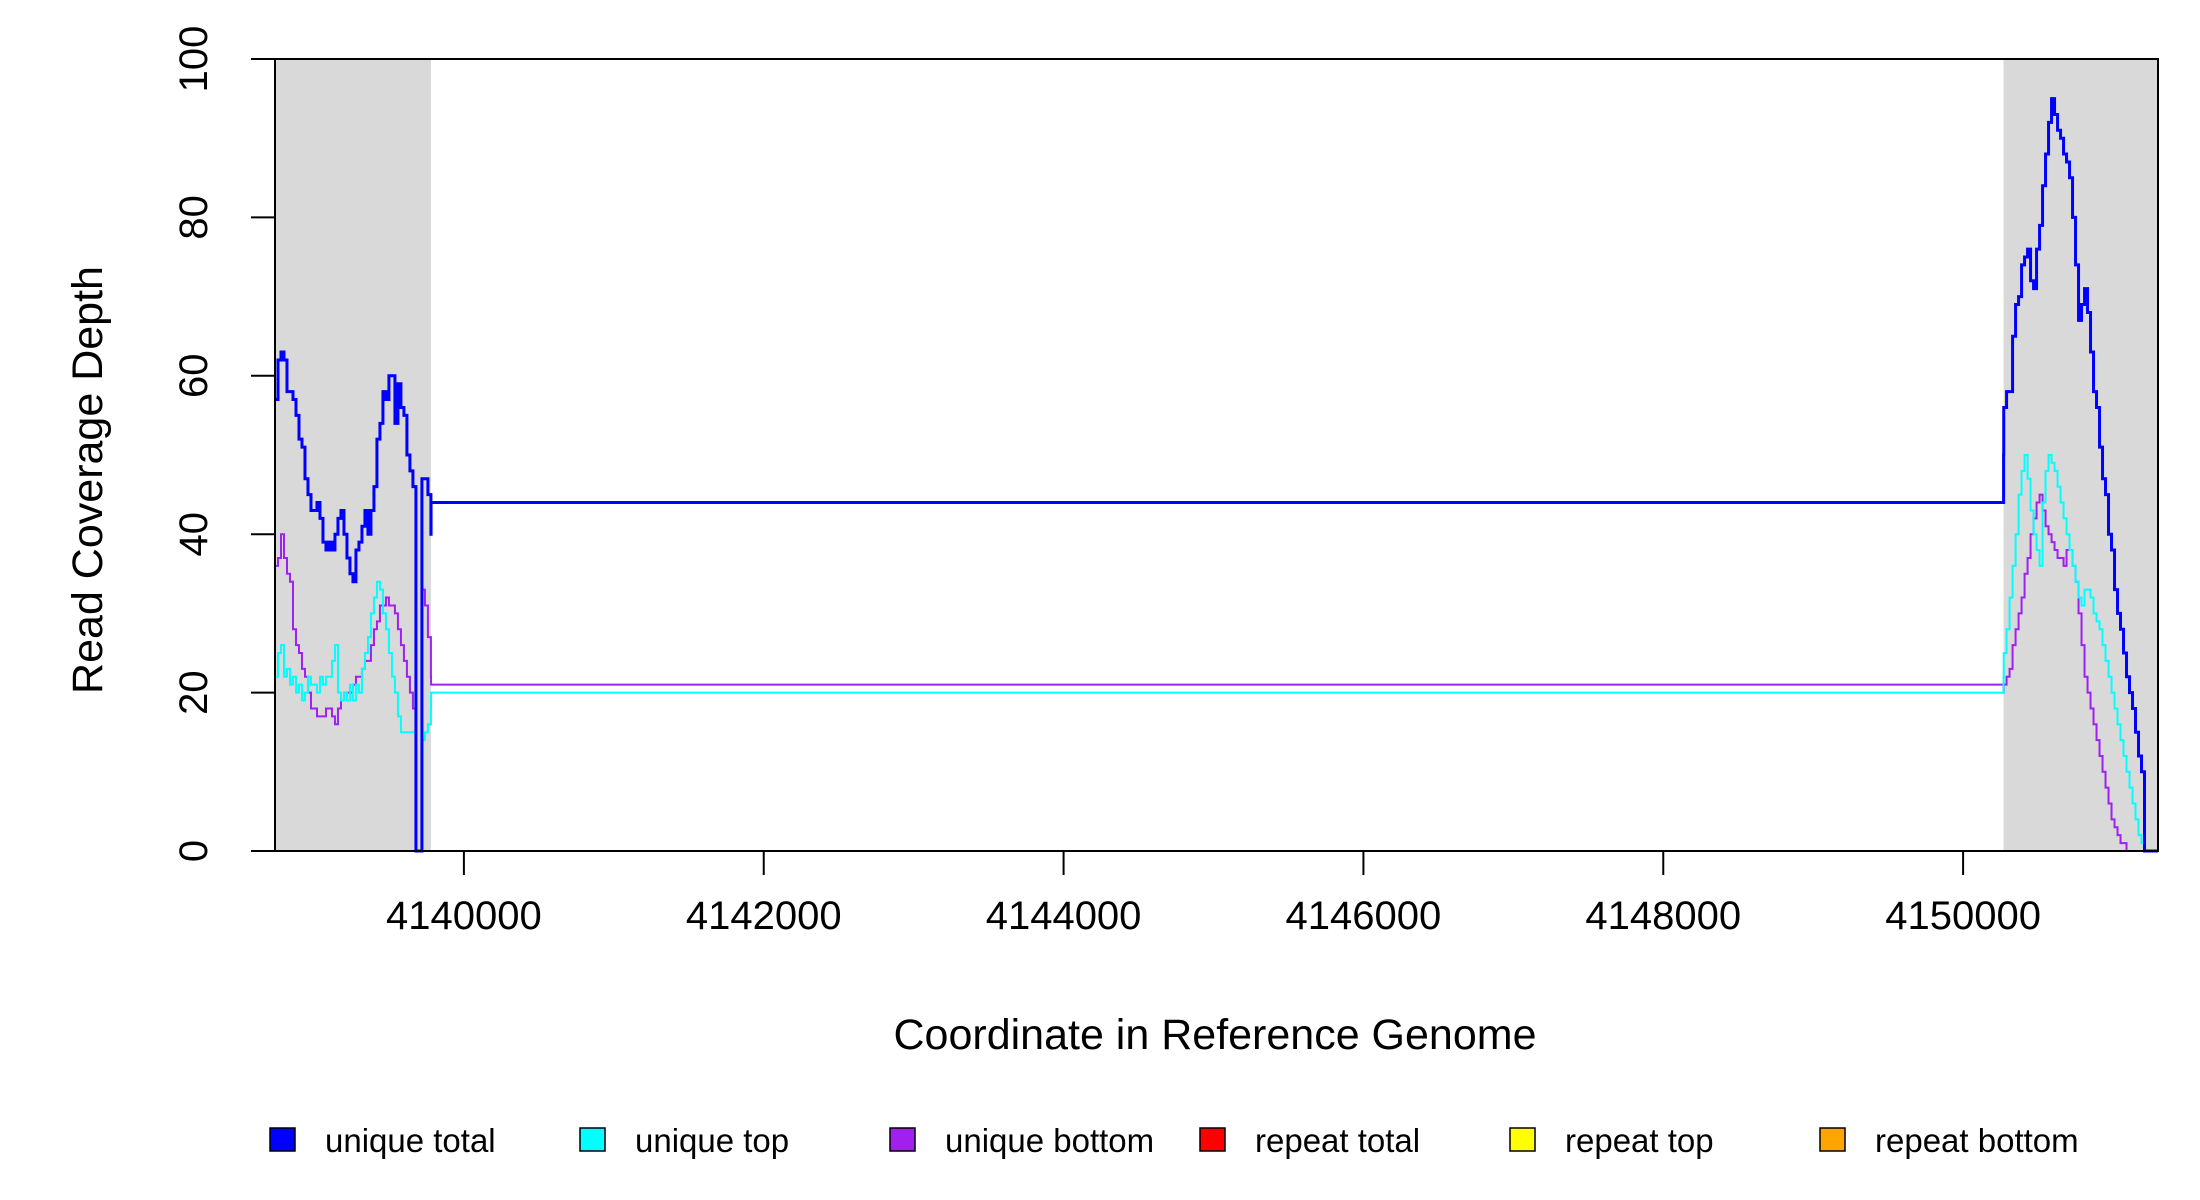 The image size is (2200, 1200). I want to click on x-tick-label-1: 4142000, so click(764, 916).